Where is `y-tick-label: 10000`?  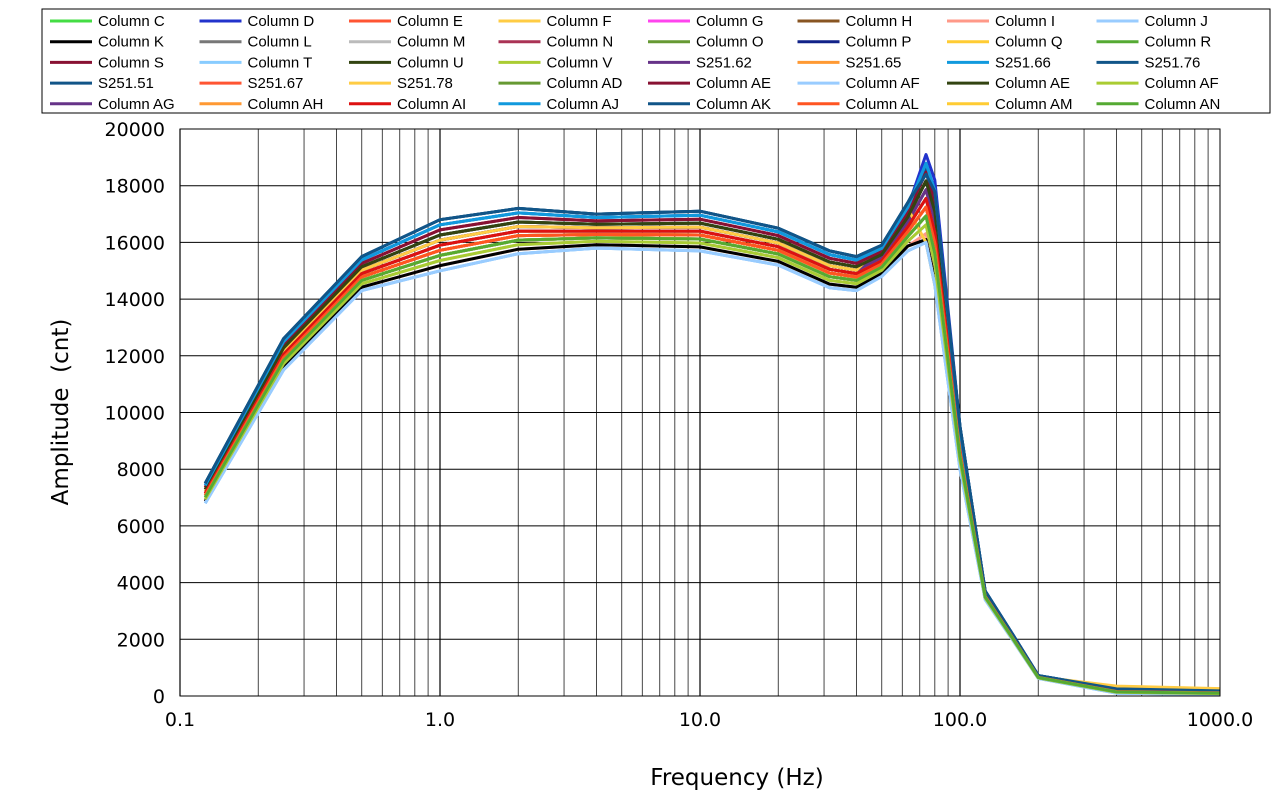 y-tick-label: 10000 is located at coordinates (135, 414).